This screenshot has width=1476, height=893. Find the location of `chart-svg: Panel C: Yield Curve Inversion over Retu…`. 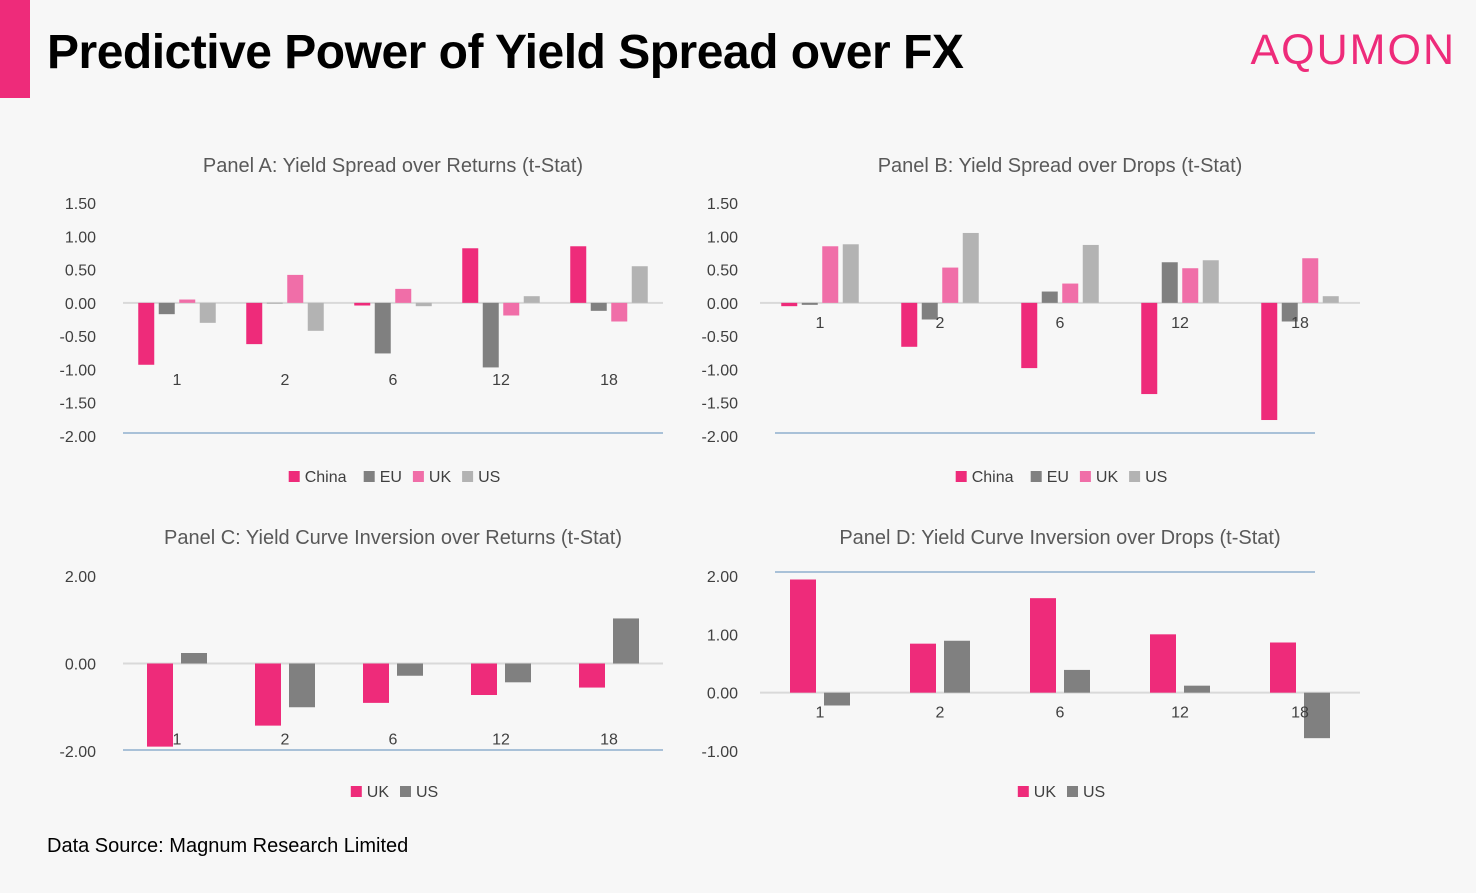

chart-svg: Panel C: Yield Curve Inversion over Retu… is located at coordinates (361, 664).